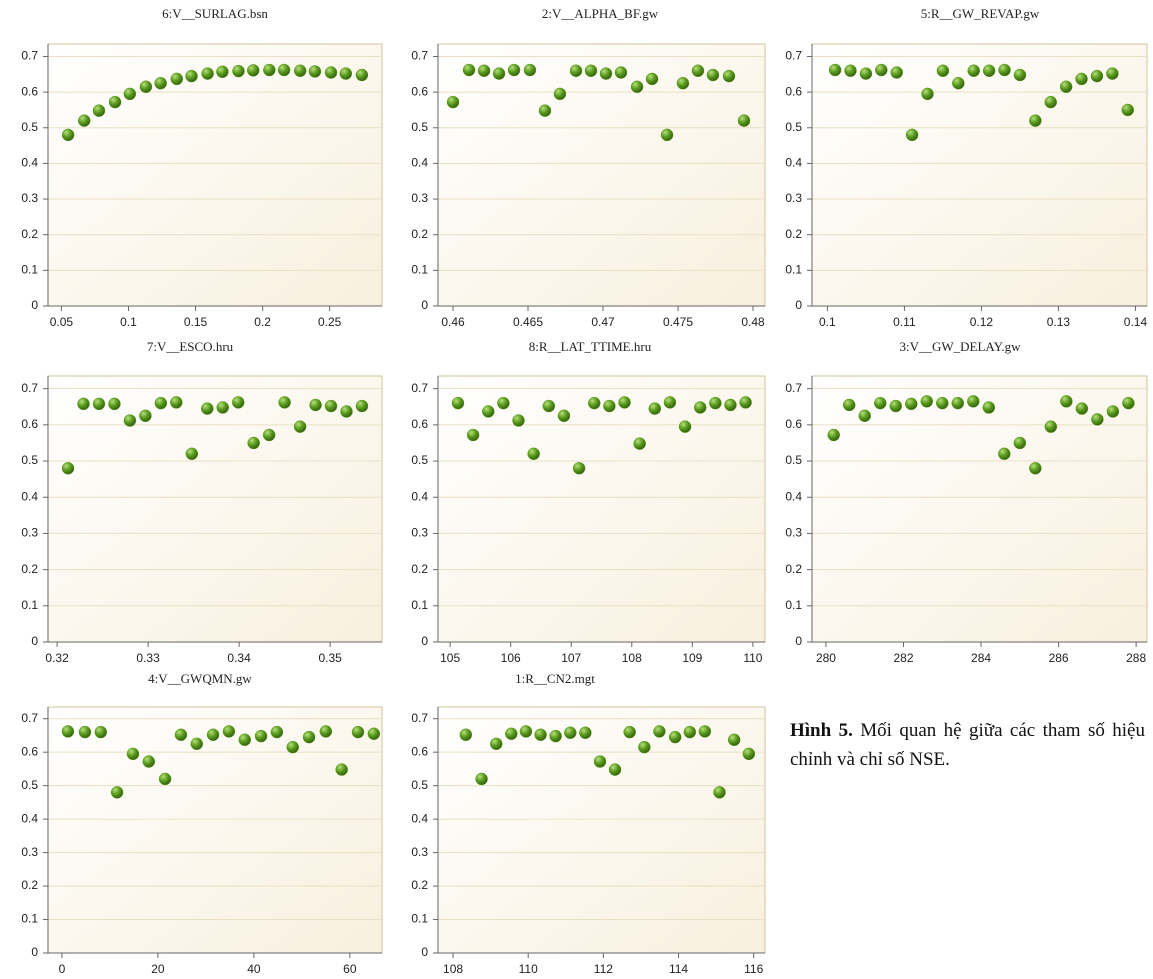  I want to click on x-tick-label: 0.47, so click(603, 322).